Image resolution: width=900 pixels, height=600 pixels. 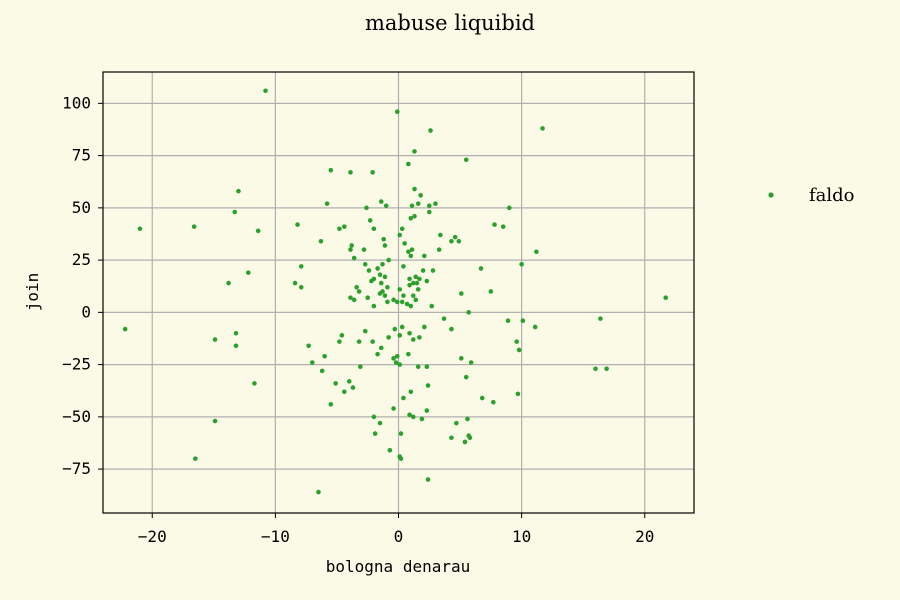 What do you see at coordinates (81, 259) in the screenshot?
I see `y-tick-label: 25` at bounding box center [81, 259].